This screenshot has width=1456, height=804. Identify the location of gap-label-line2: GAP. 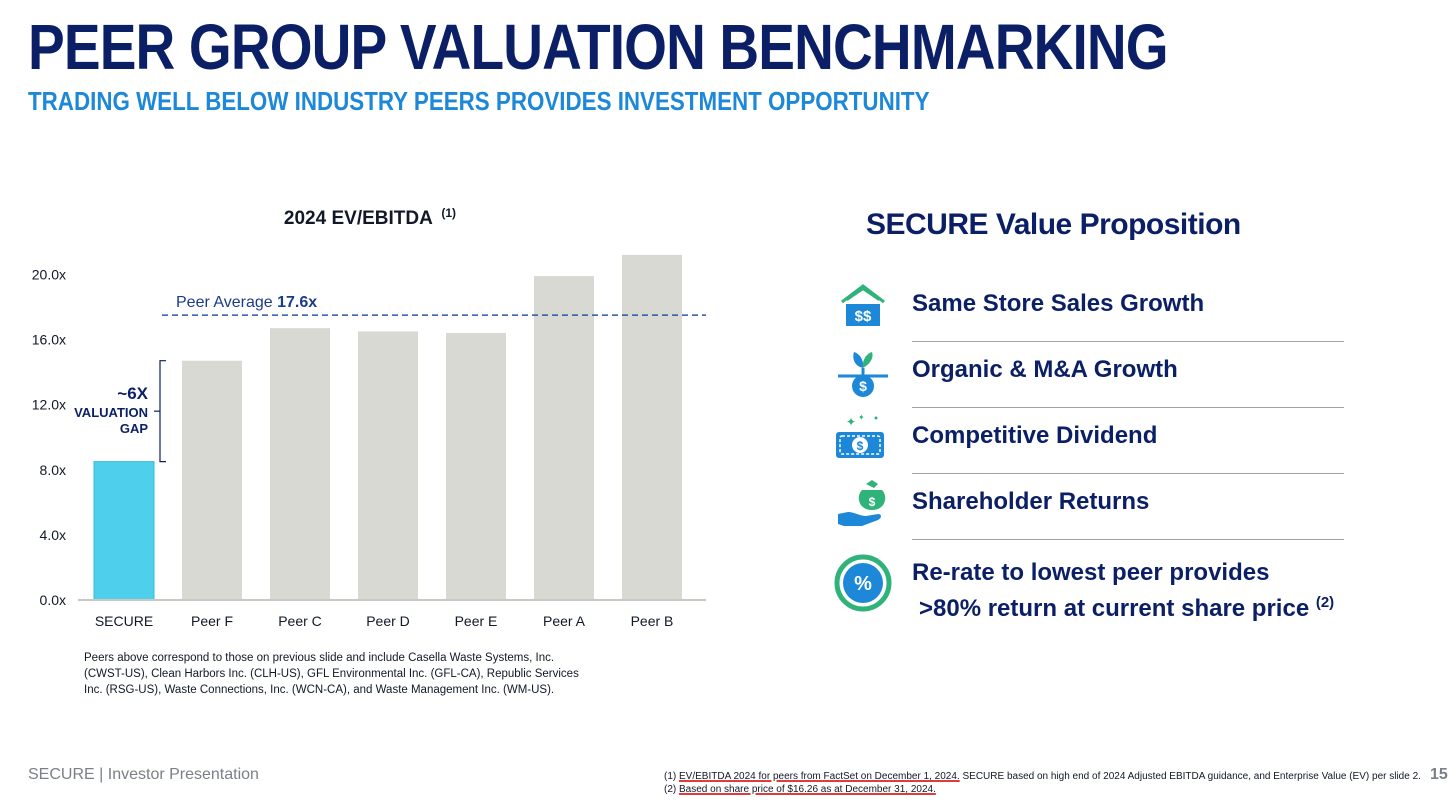
(134, 428).